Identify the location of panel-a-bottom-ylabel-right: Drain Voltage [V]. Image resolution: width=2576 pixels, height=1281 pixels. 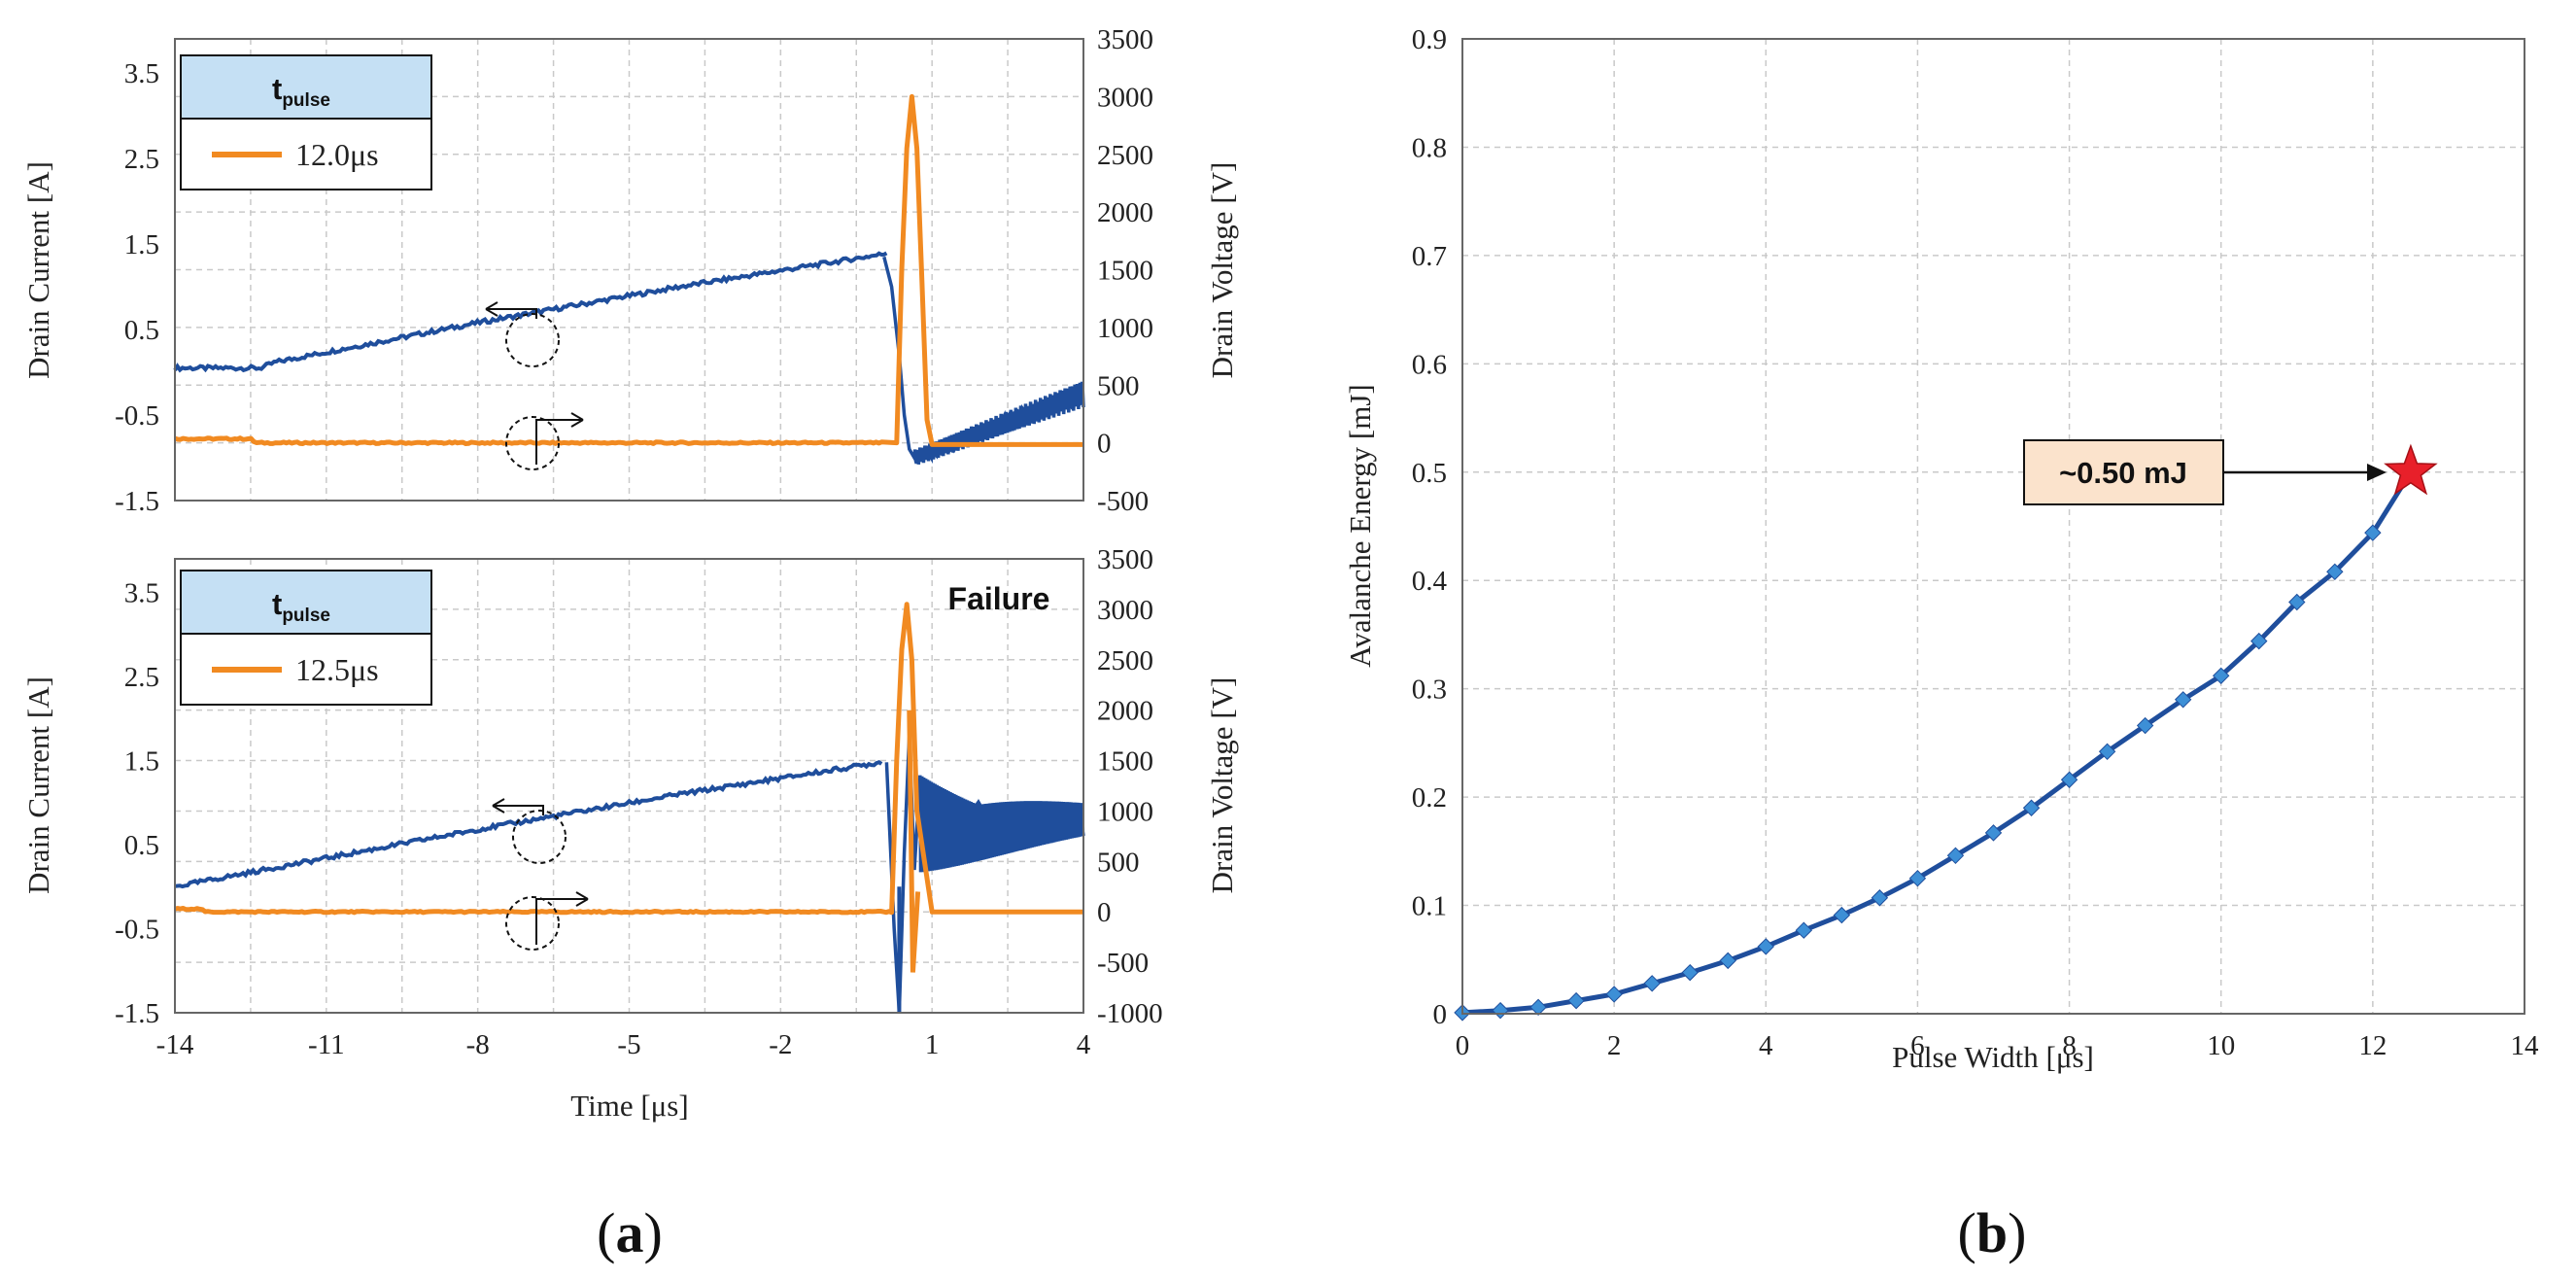
(1222, 785).